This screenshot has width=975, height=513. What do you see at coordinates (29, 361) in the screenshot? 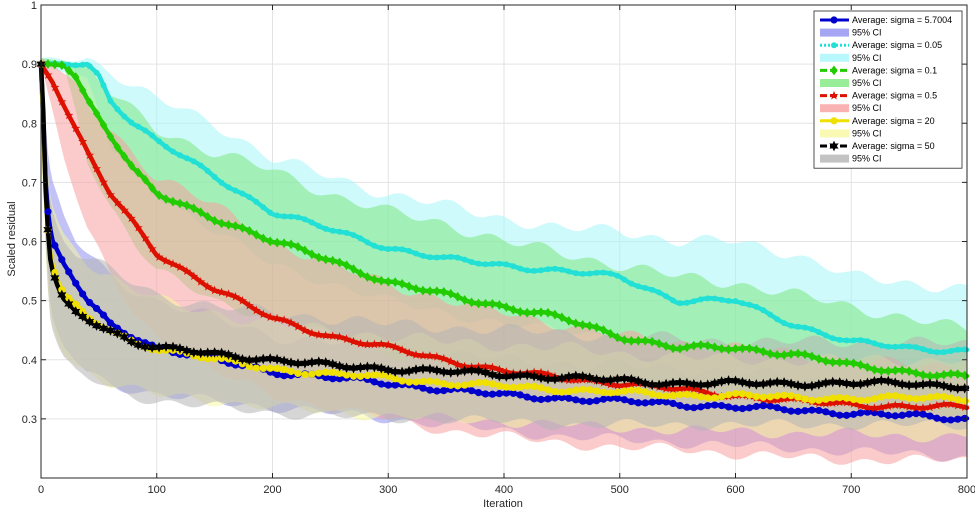
I see `y-tick-label: 0.4` at bounding box center [29, 361].